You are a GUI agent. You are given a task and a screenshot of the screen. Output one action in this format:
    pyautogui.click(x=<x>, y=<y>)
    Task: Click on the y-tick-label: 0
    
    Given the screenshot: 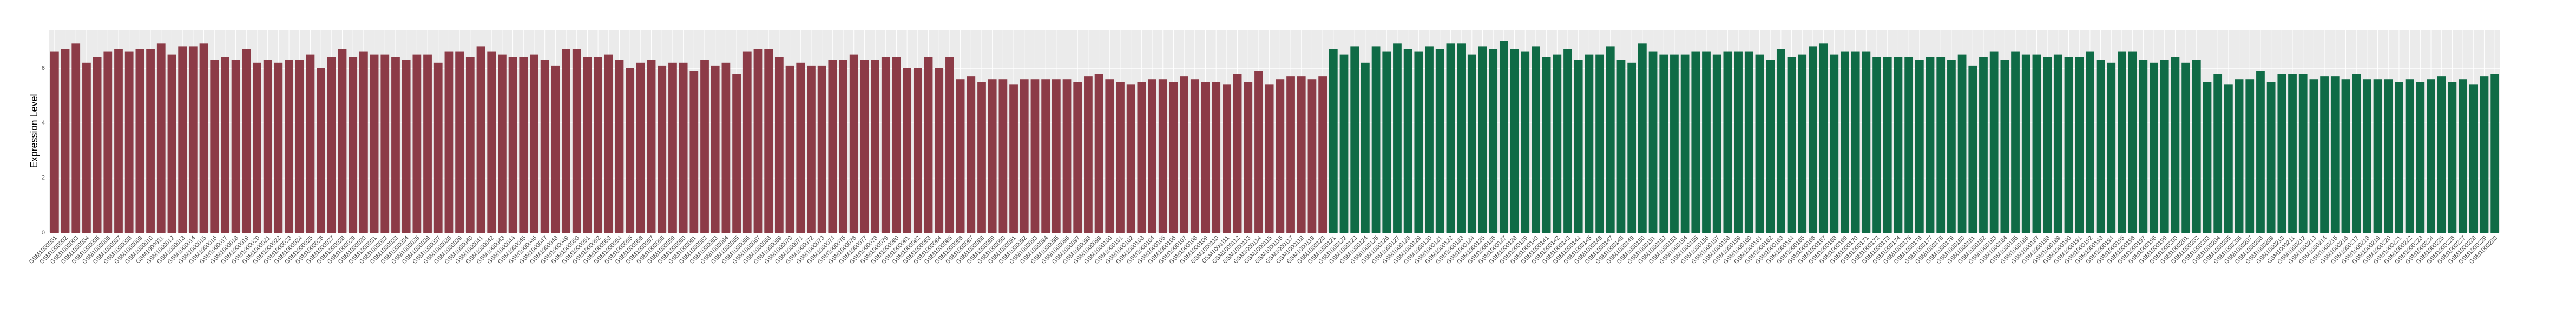 What is the action you would take?
    pyautogui.click(x=43, y=233)
    